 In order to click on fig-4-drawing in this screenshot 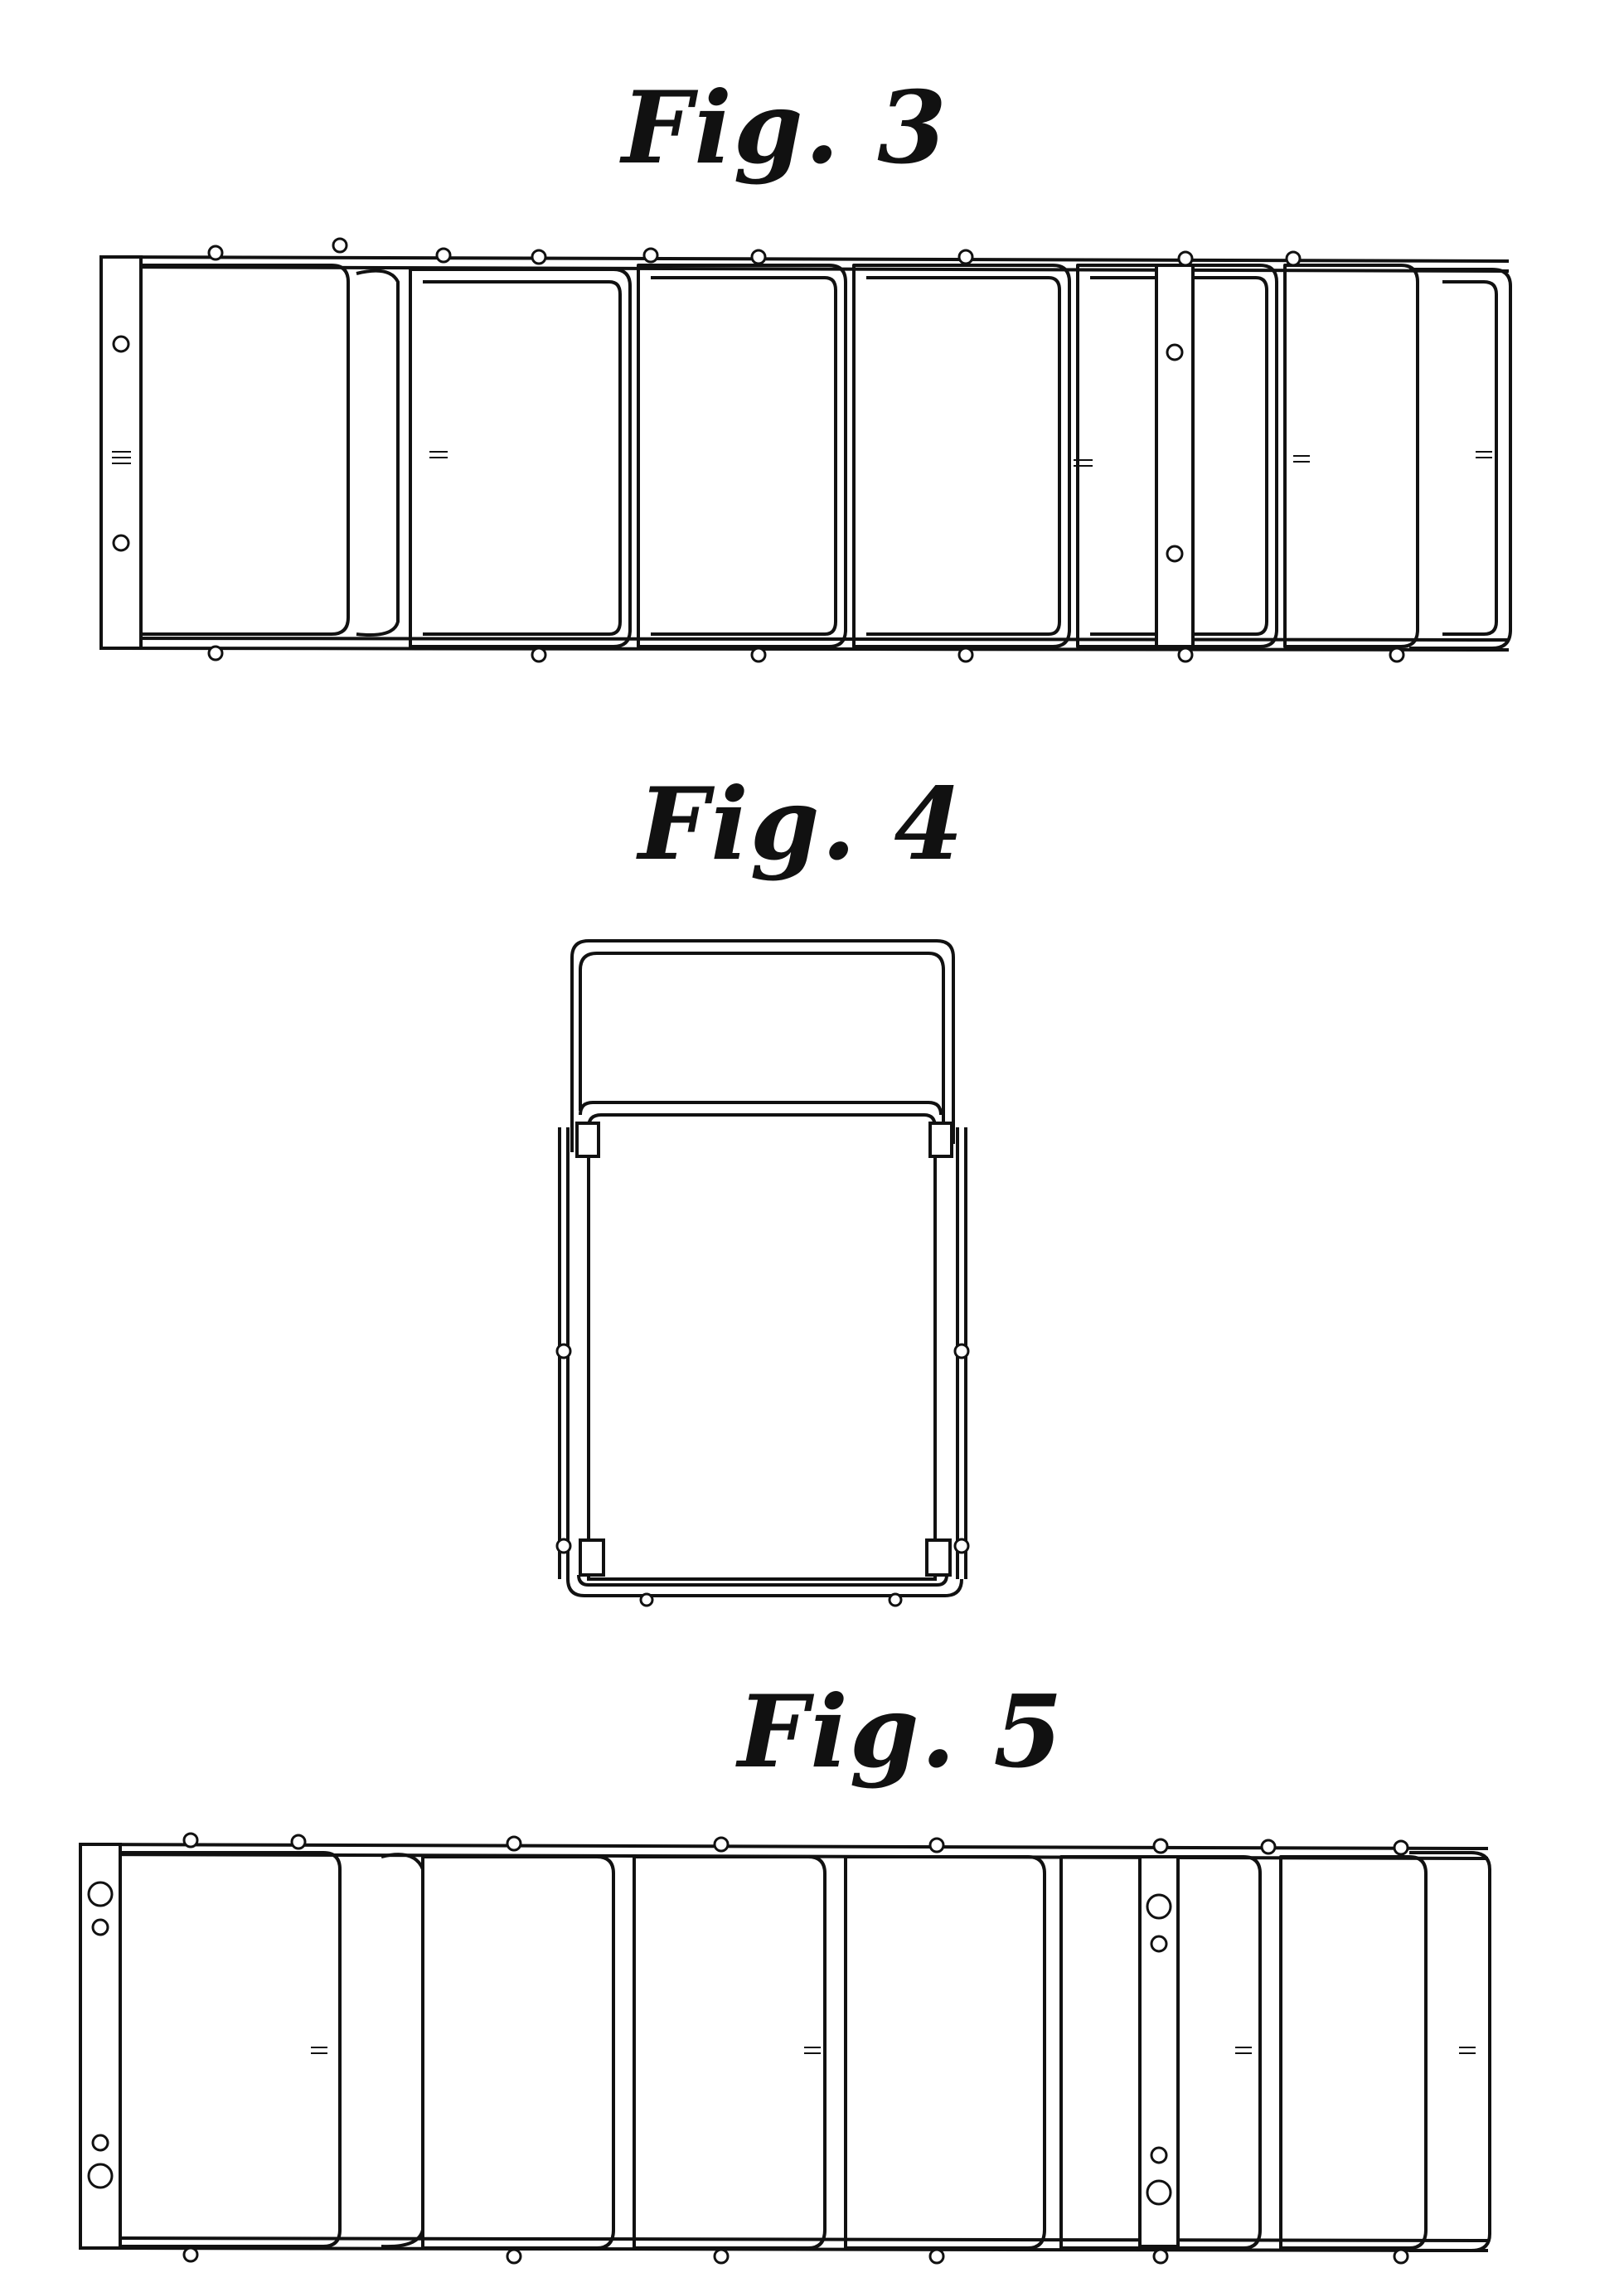, I will do `click(762, 1273)`.